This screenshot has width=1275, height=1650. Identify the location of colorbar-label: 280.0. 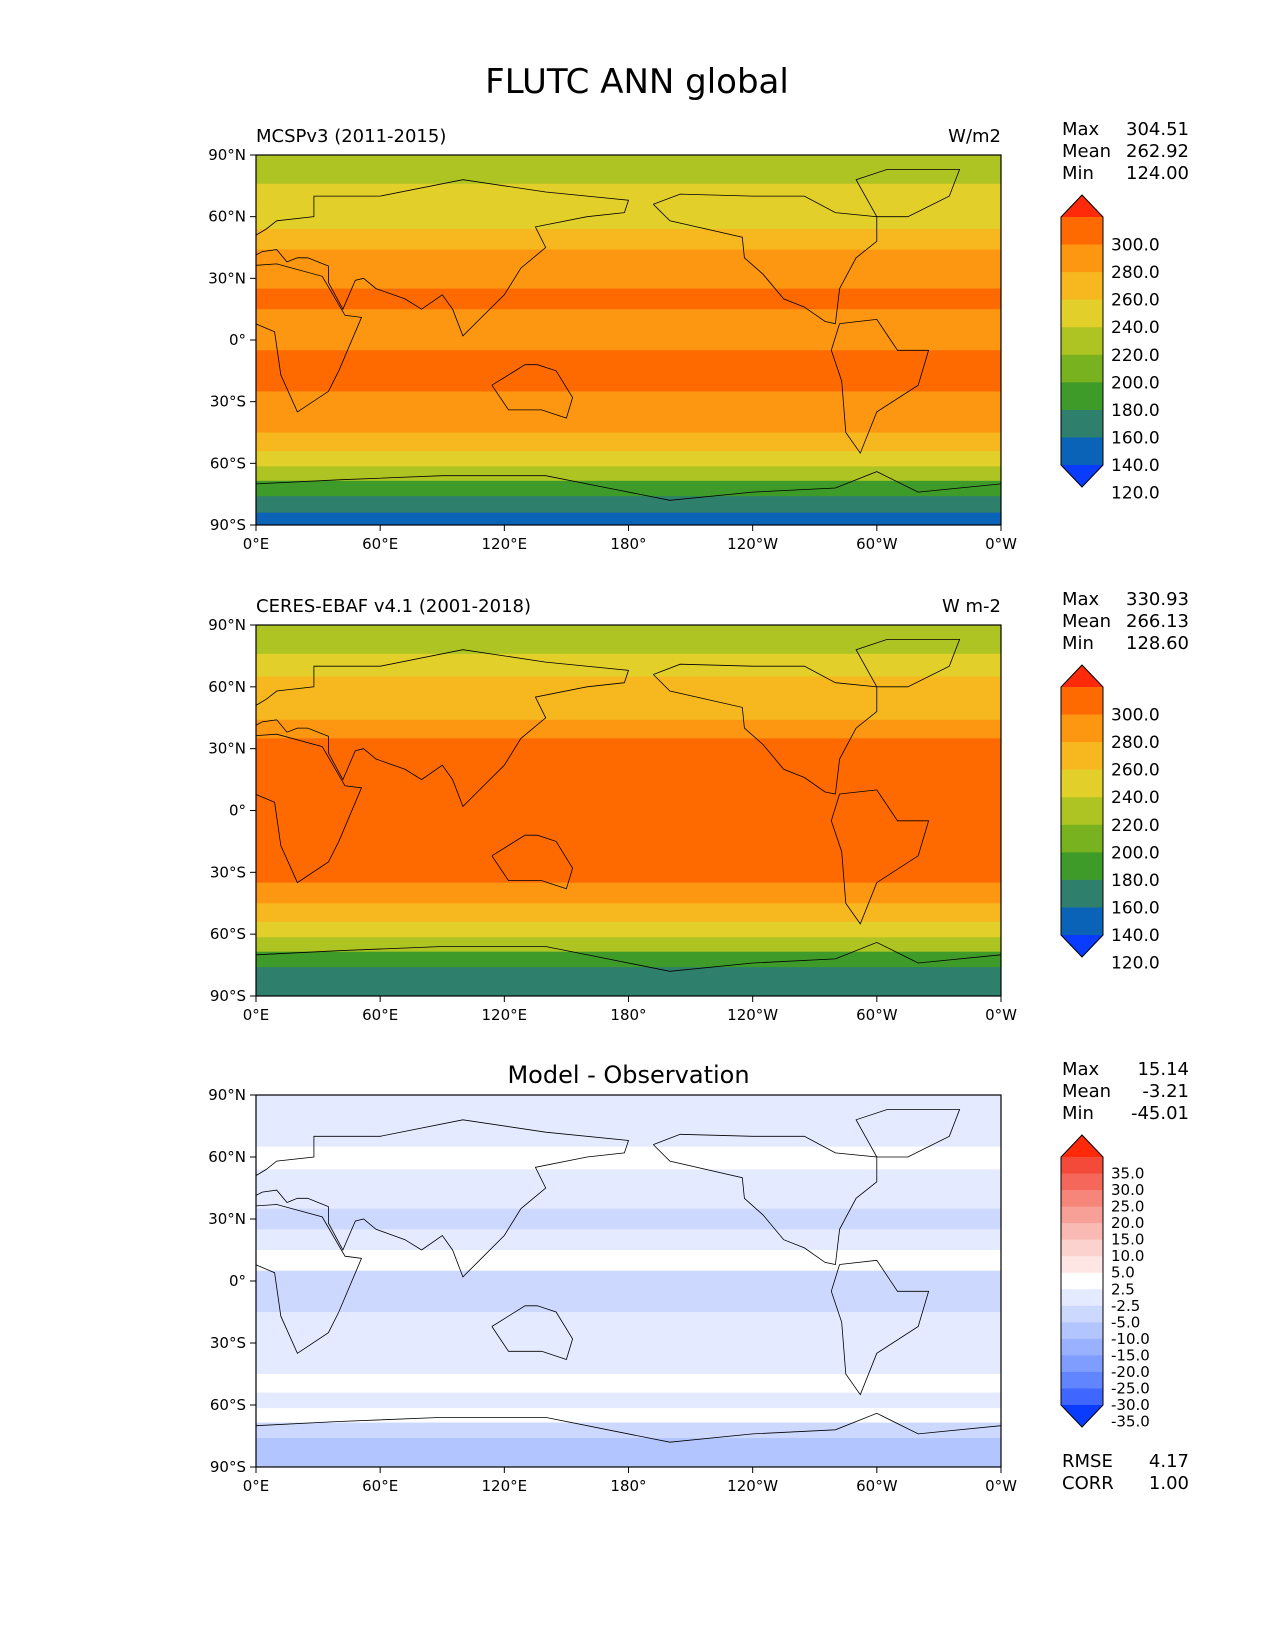
(1135, 743).